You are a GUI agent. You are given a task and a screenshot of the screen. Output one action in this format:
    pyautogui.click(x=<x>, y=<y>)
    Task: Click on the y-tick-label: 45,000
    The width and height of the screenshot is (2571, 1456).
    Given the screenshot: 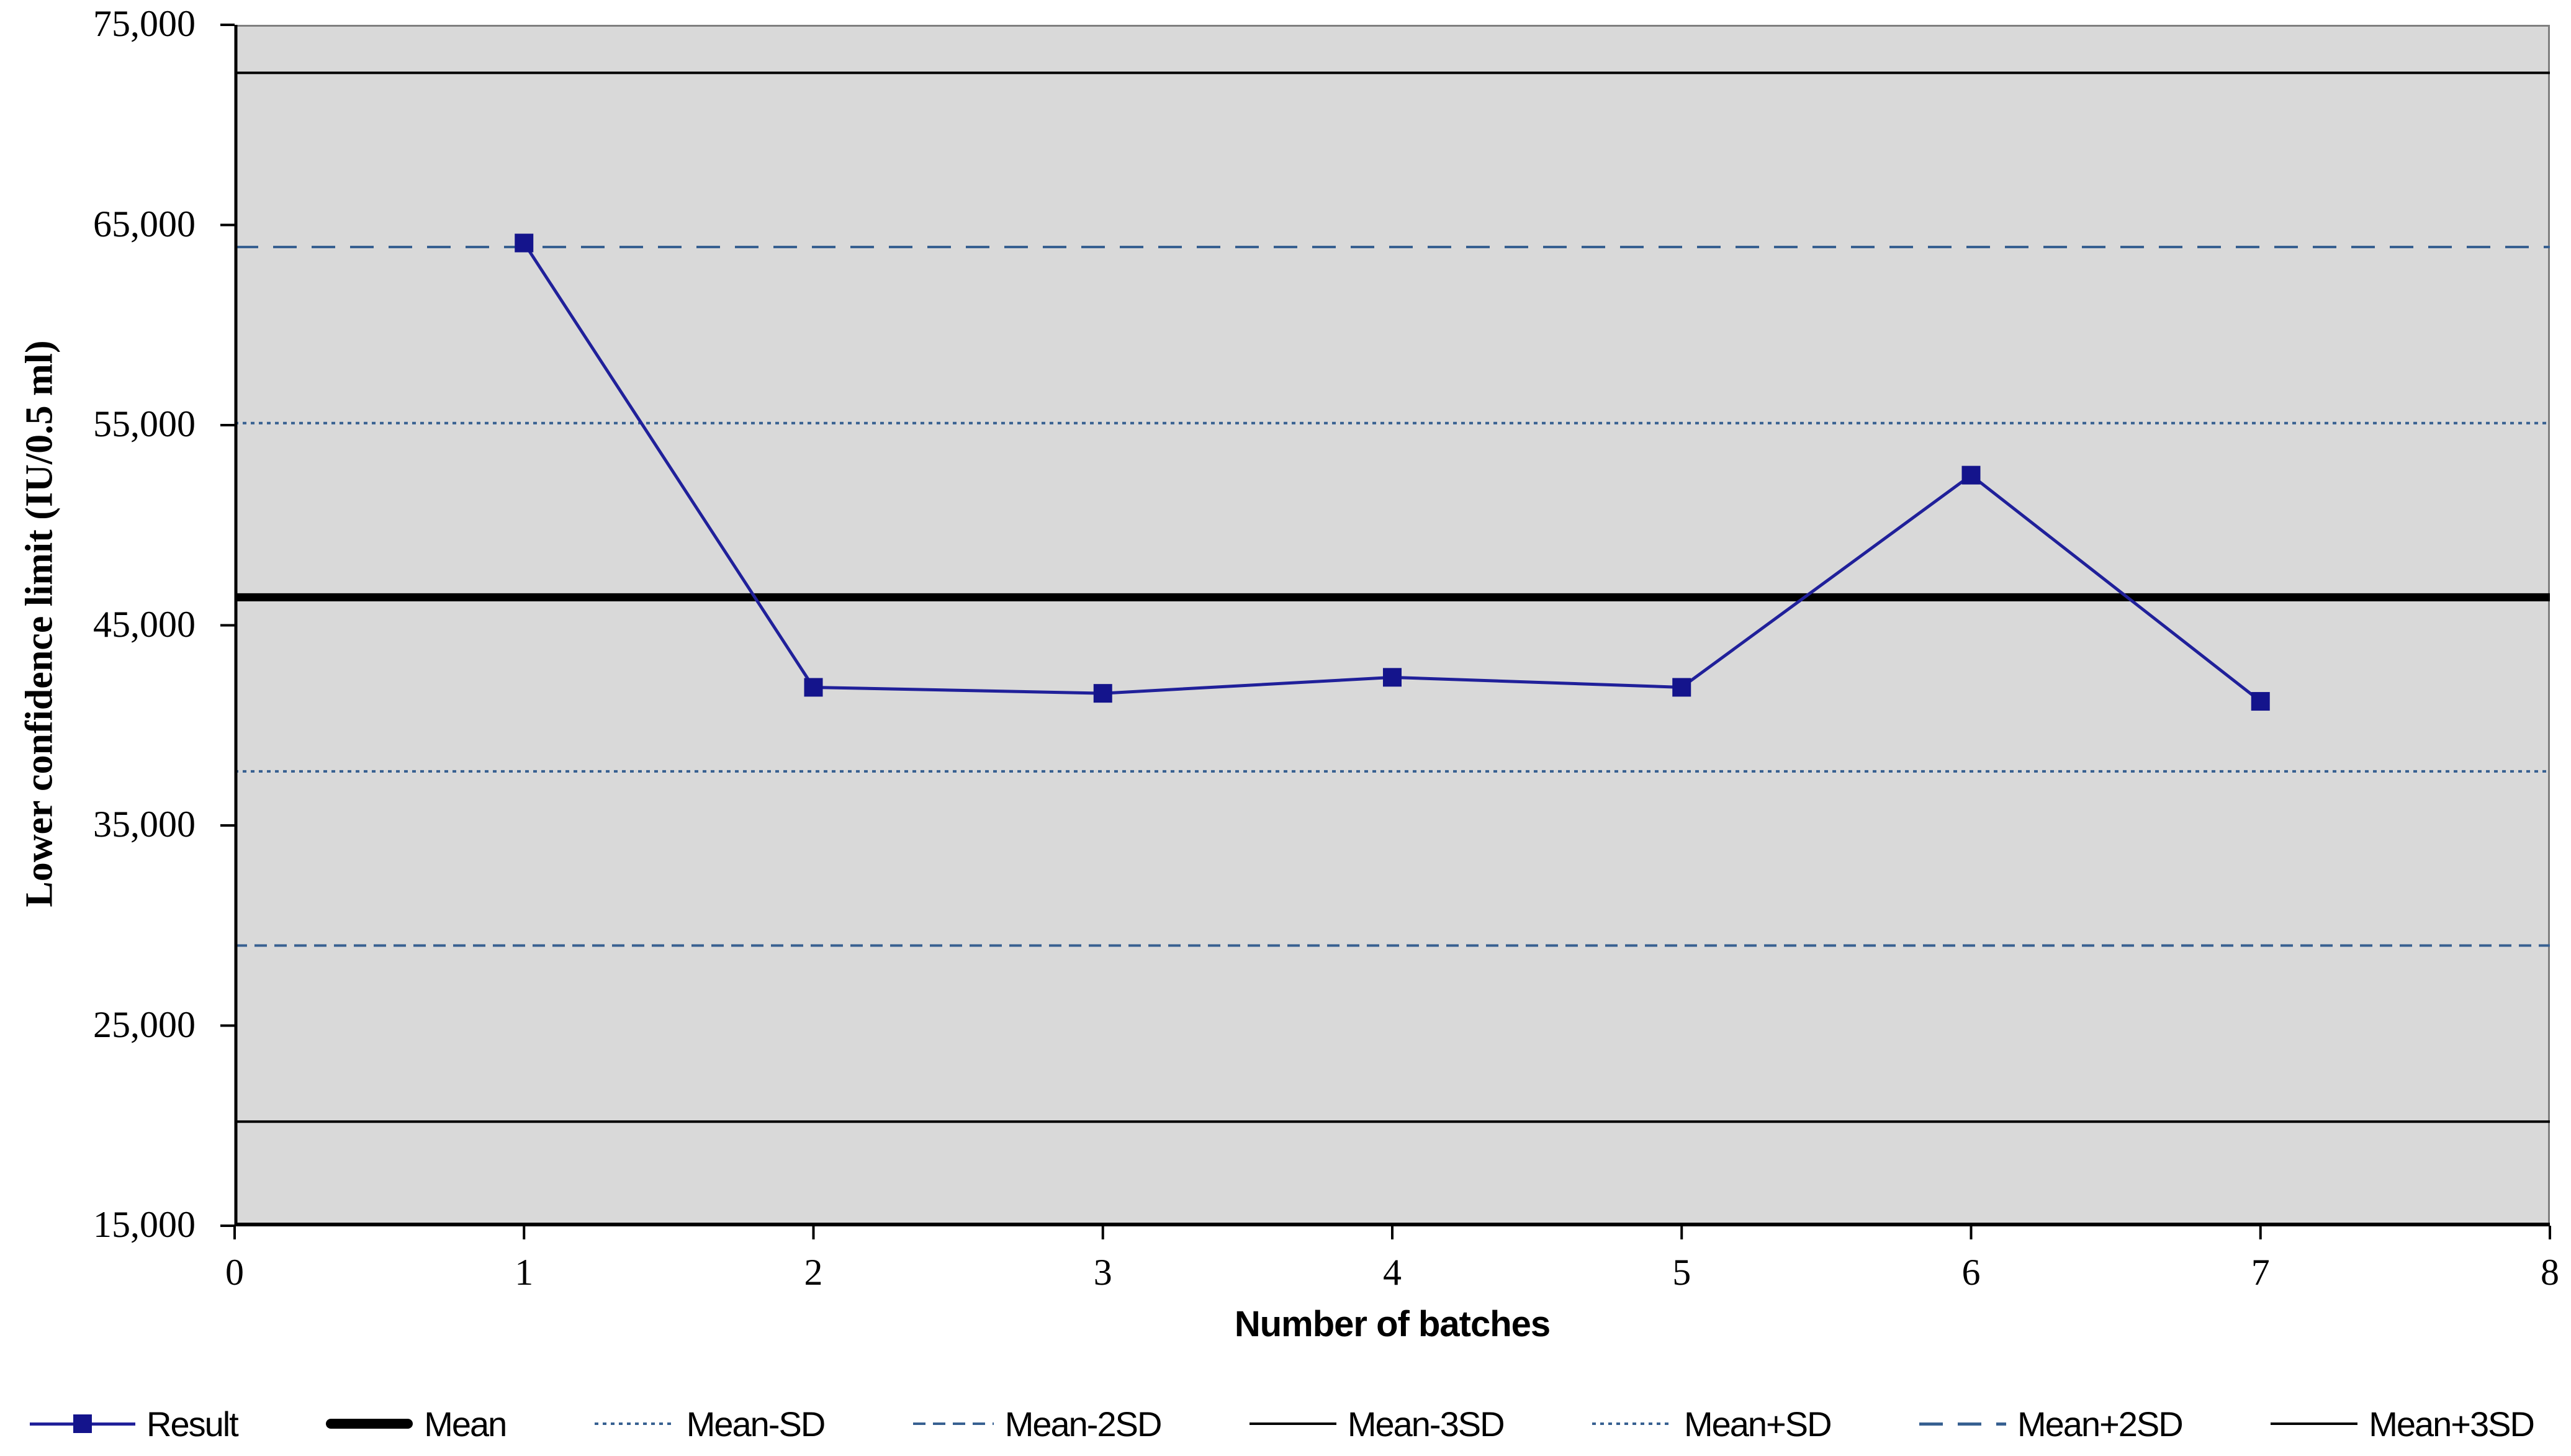 What is the action you would take?
    pyautogui.click(x=144, y=624)
    